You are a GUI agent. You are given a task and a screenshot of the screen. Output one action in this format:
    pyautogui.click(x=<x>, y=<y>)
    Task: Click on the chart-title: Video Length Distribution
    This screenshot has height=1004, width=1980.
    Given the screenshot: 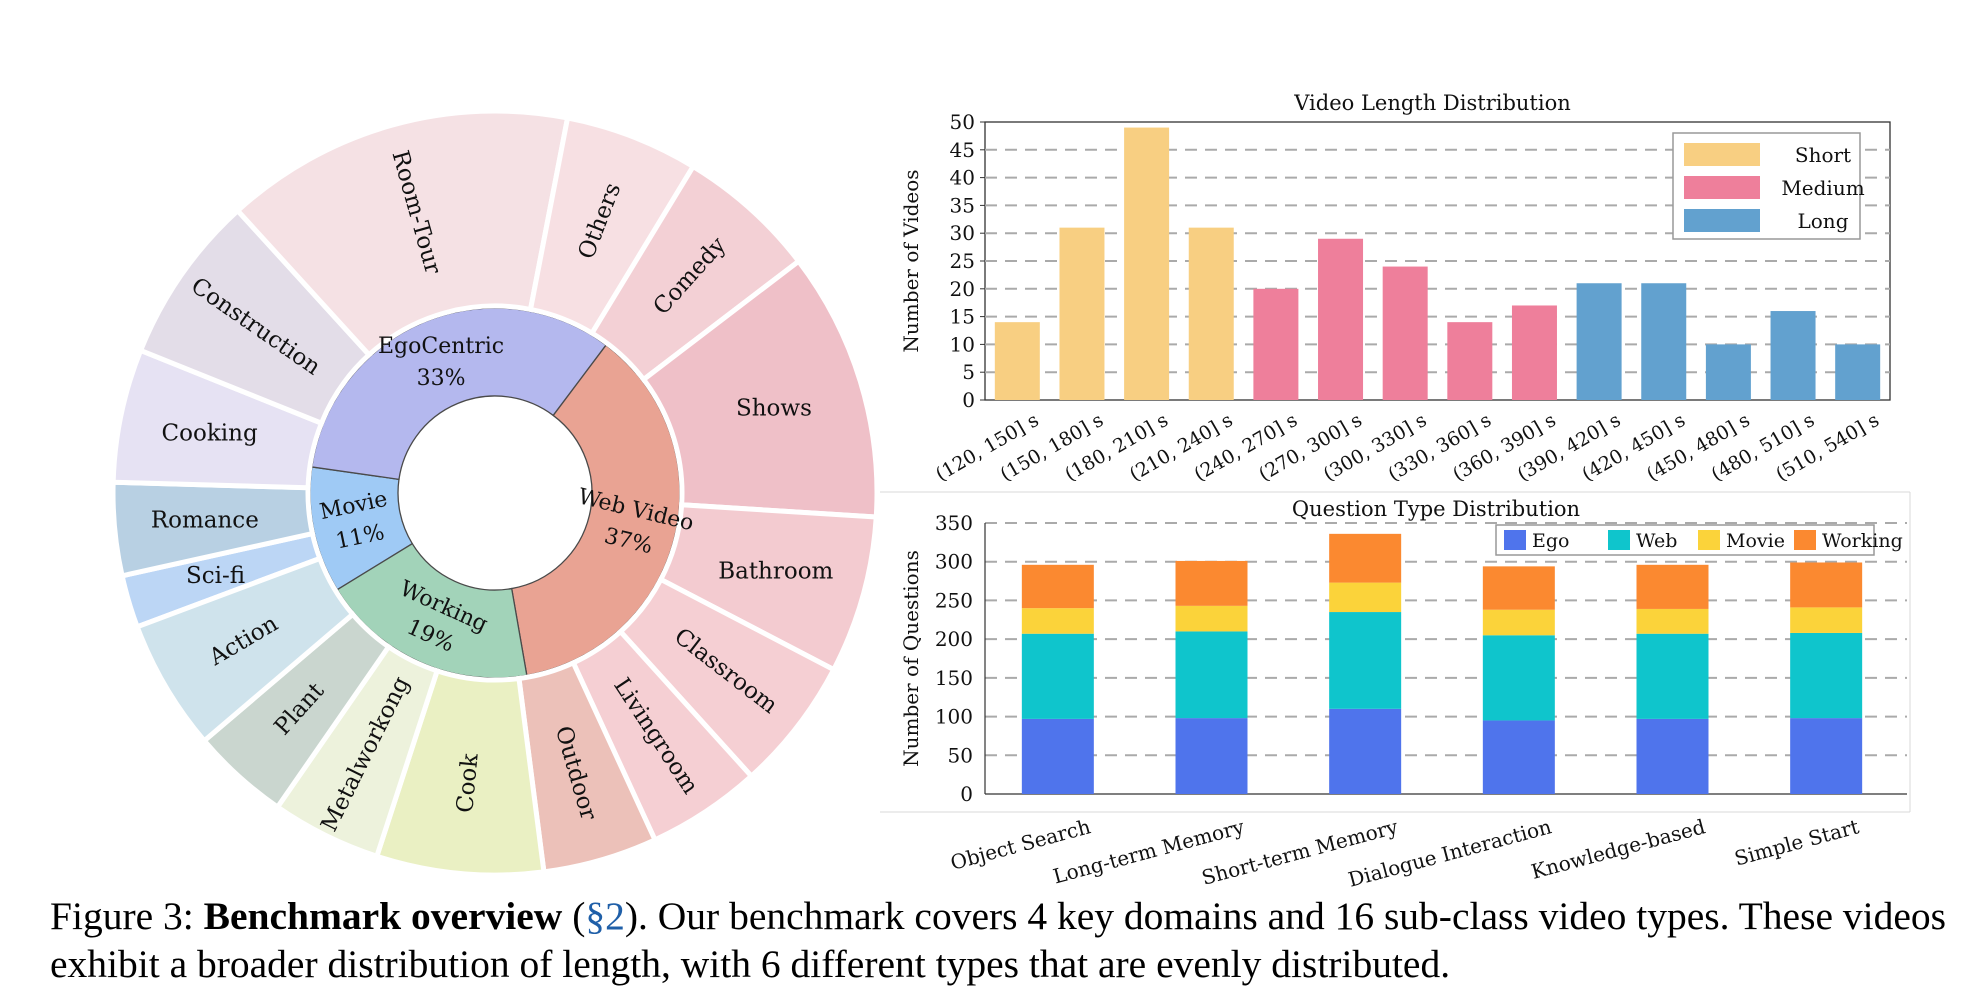 What is the action you would take?
    pyautogui.click(x=1432, y=103)
    